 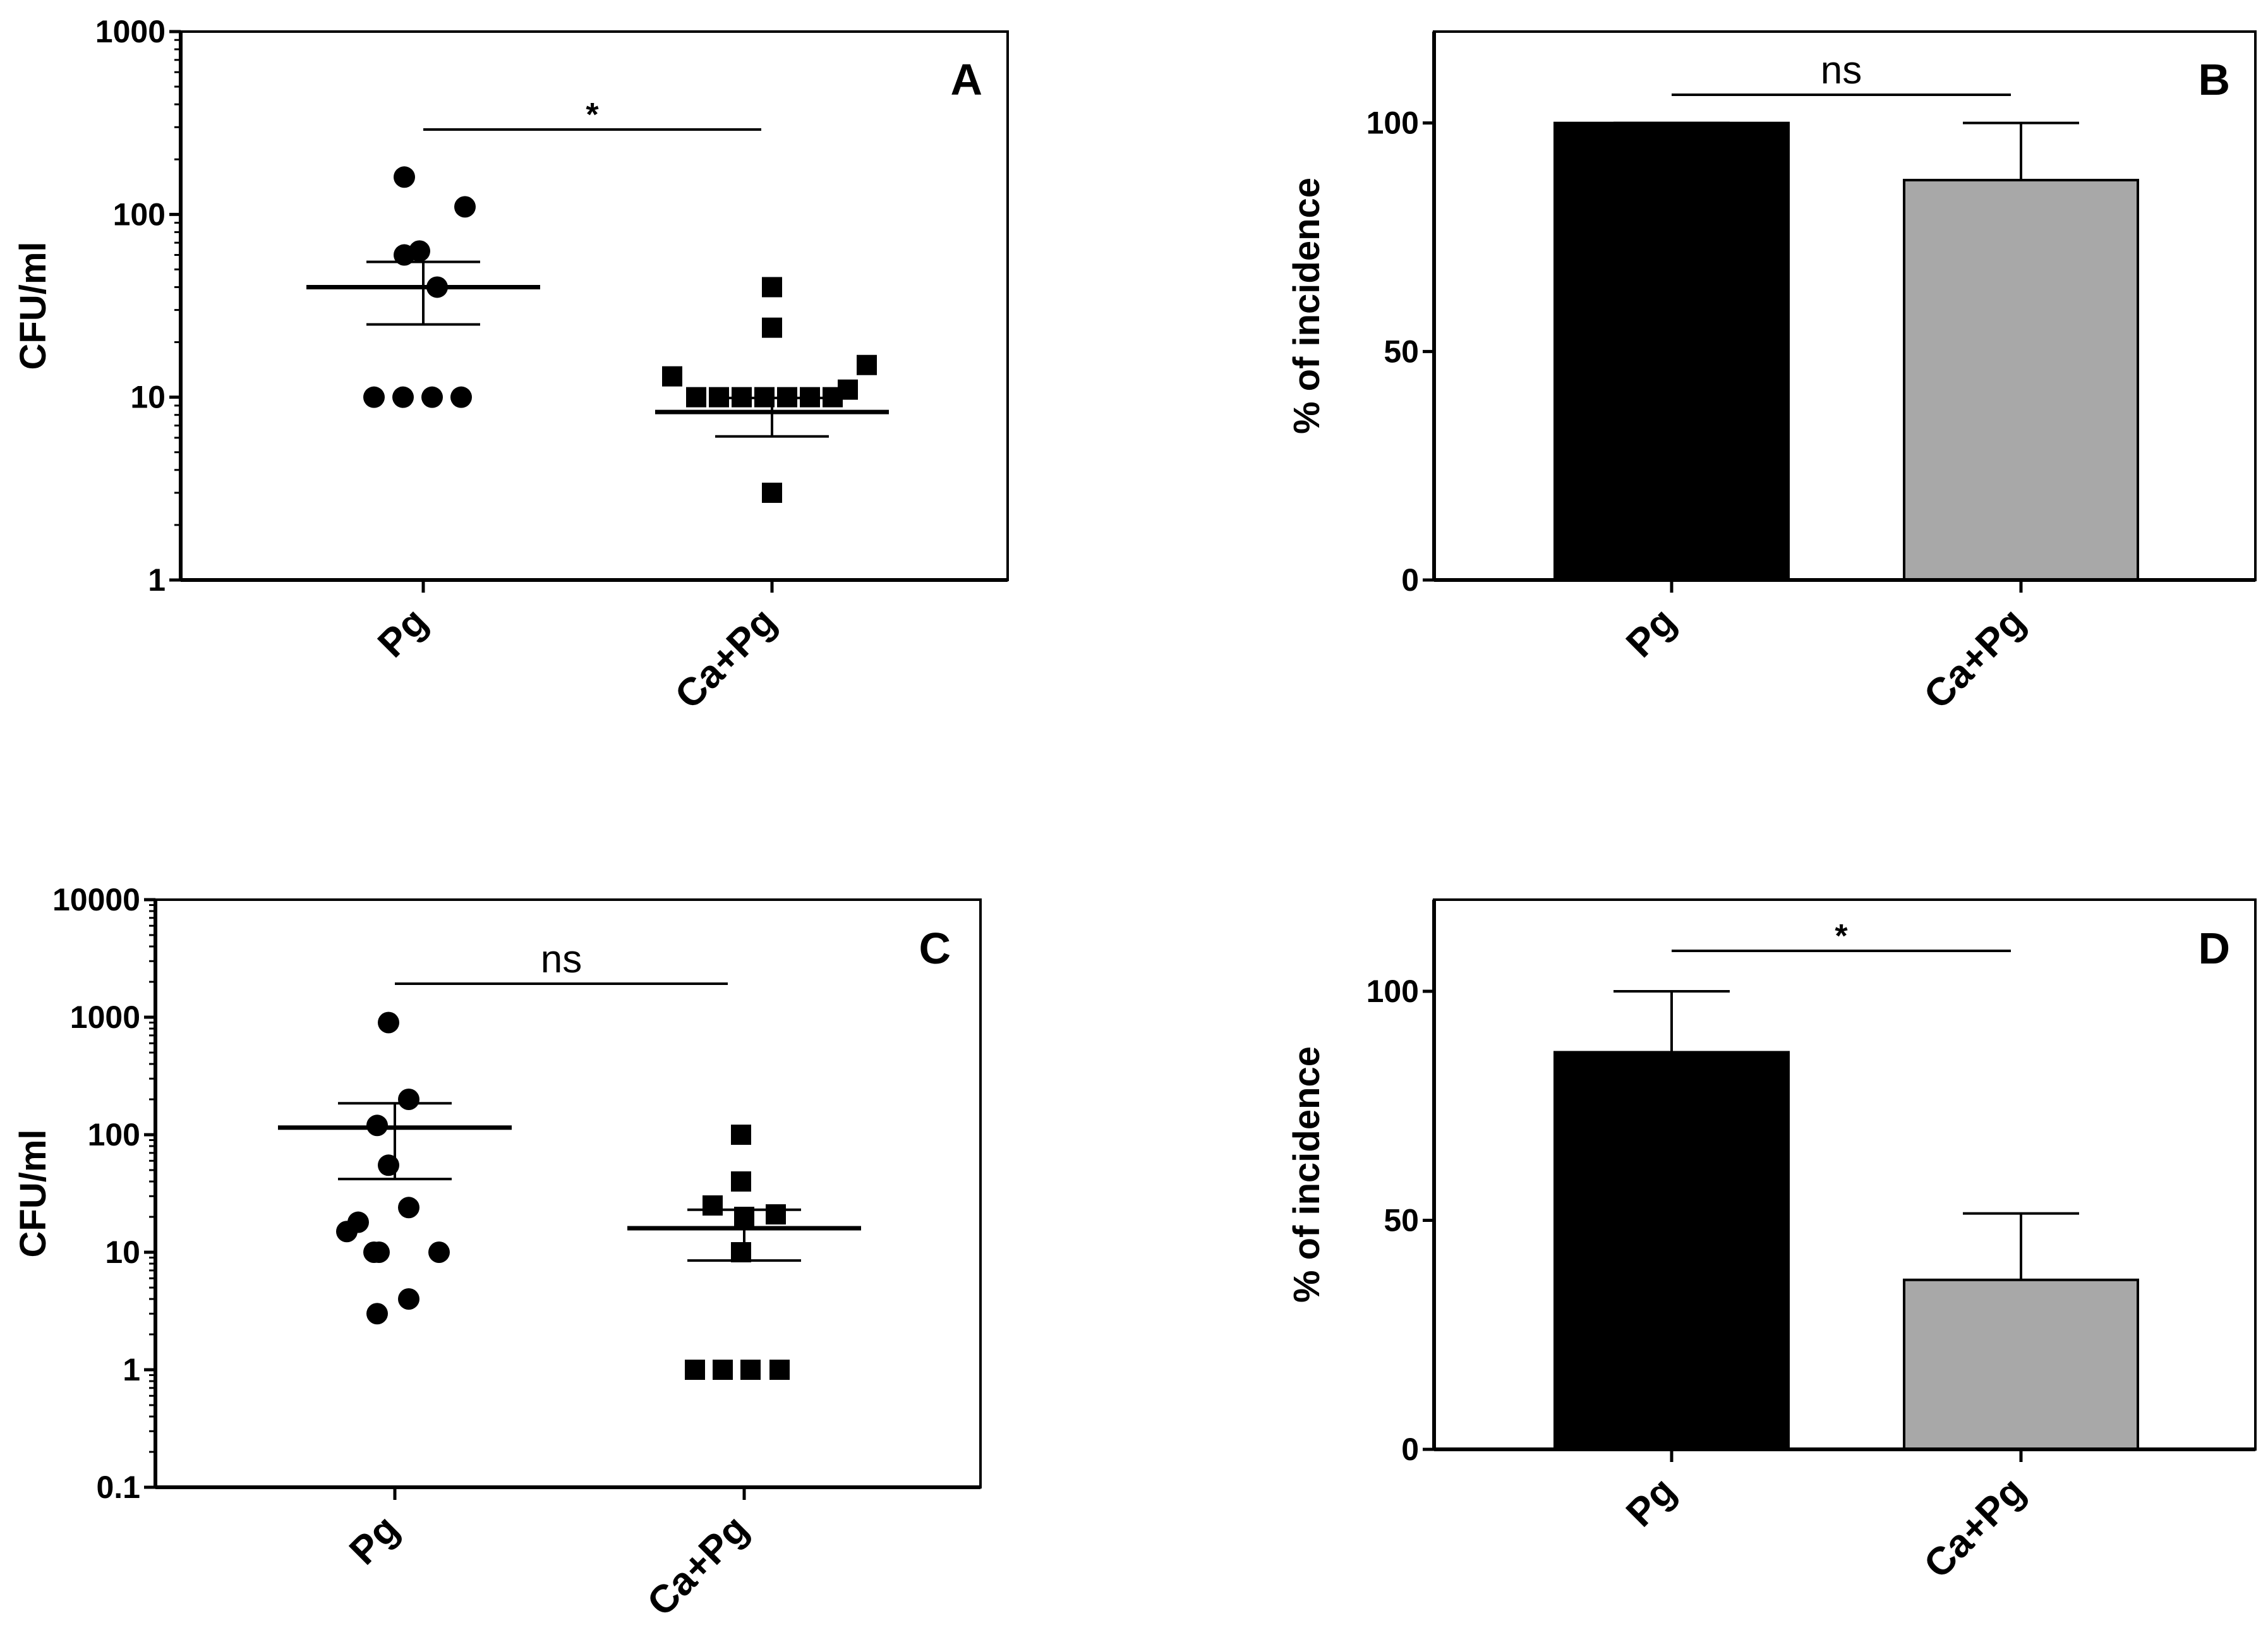 I want to click on panel-letter: C, so click(x=935, y=949).